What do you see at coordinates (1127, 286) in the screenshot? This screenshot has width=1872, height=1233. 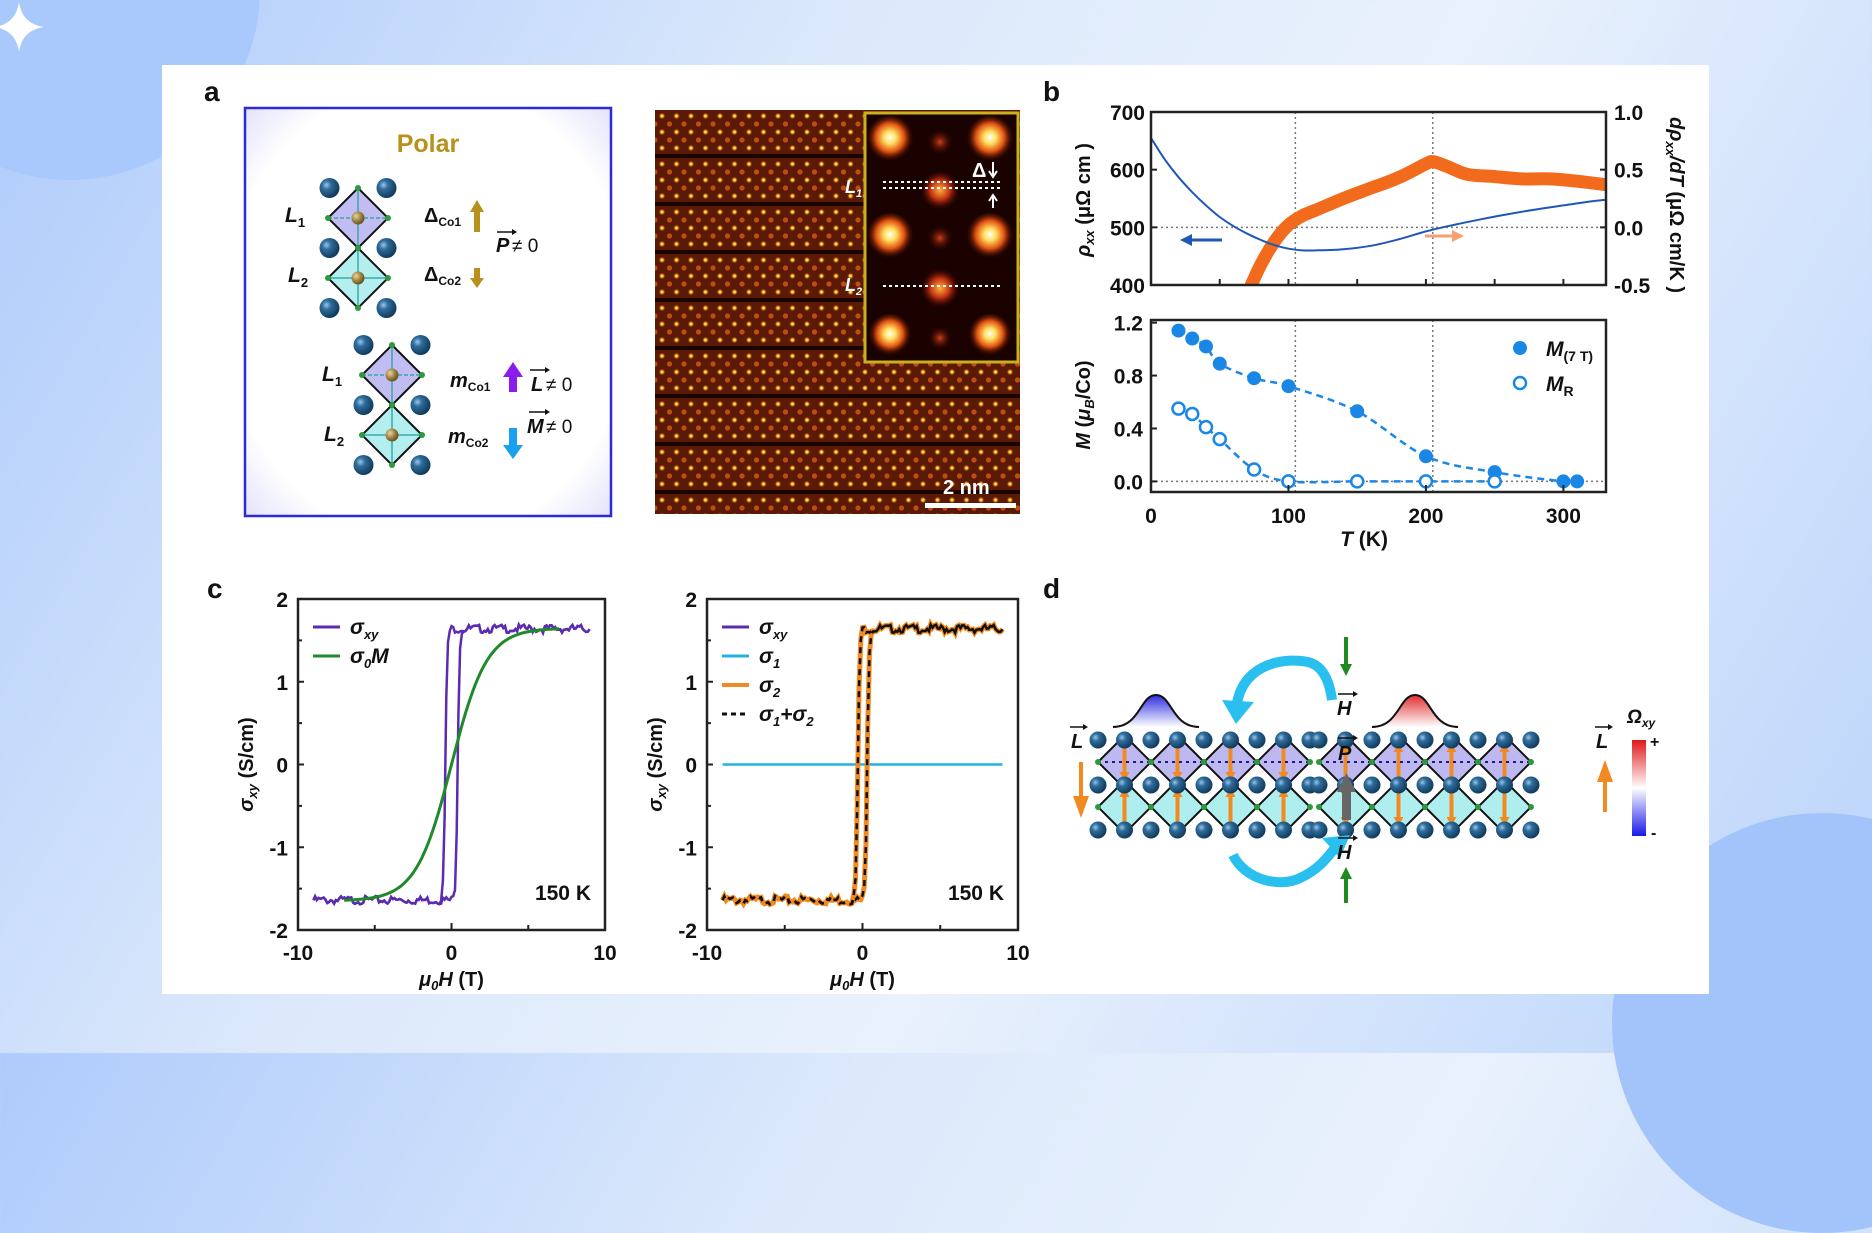 I see `y-tick-label: 400` at bounding box center [1127, 286].